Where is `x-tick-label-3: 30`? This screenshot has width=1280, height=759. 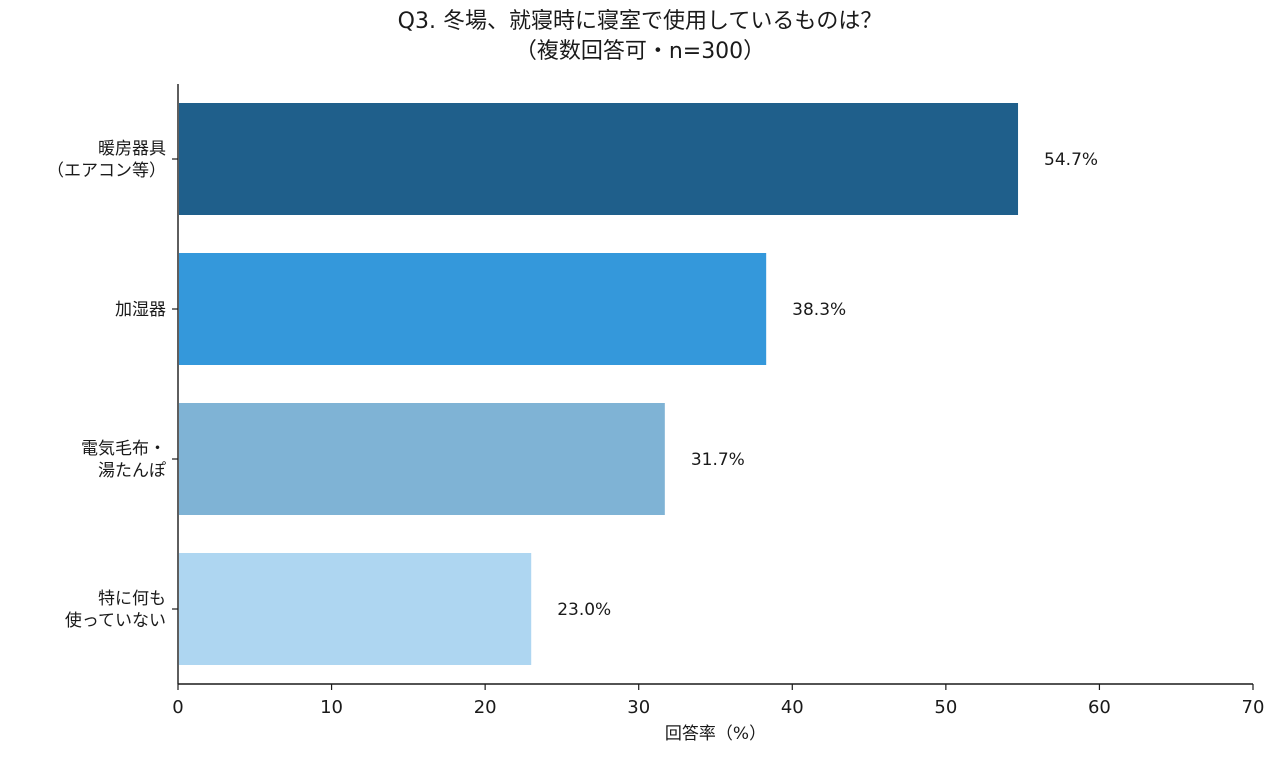
x-tick-label-3: 30 is located at coordinates (638, 707).